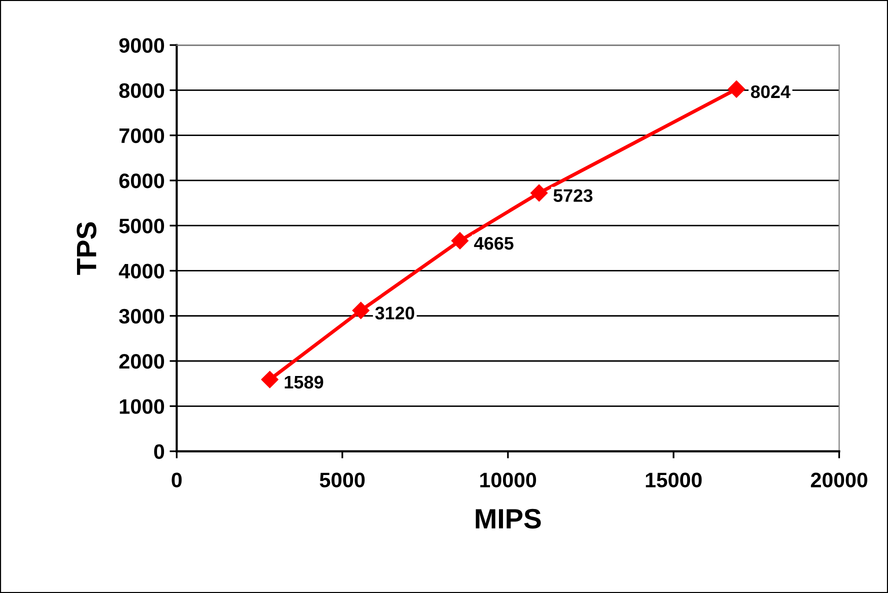 The image size is (888, 593). I want to click on x-tick-label: 5000, so click(342, 480).